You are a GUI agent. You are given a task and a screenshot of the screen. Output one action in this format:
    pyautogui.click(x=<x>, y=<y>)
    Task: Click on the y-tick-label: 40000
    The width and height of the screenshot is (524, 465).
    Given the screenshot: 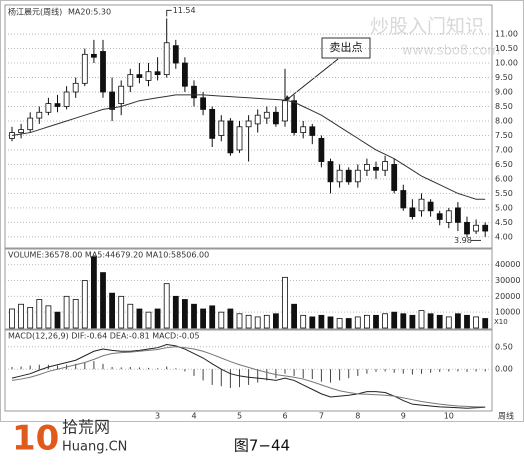 What is the action you would take?
    pyautogui.click(x=507, y=264)
    